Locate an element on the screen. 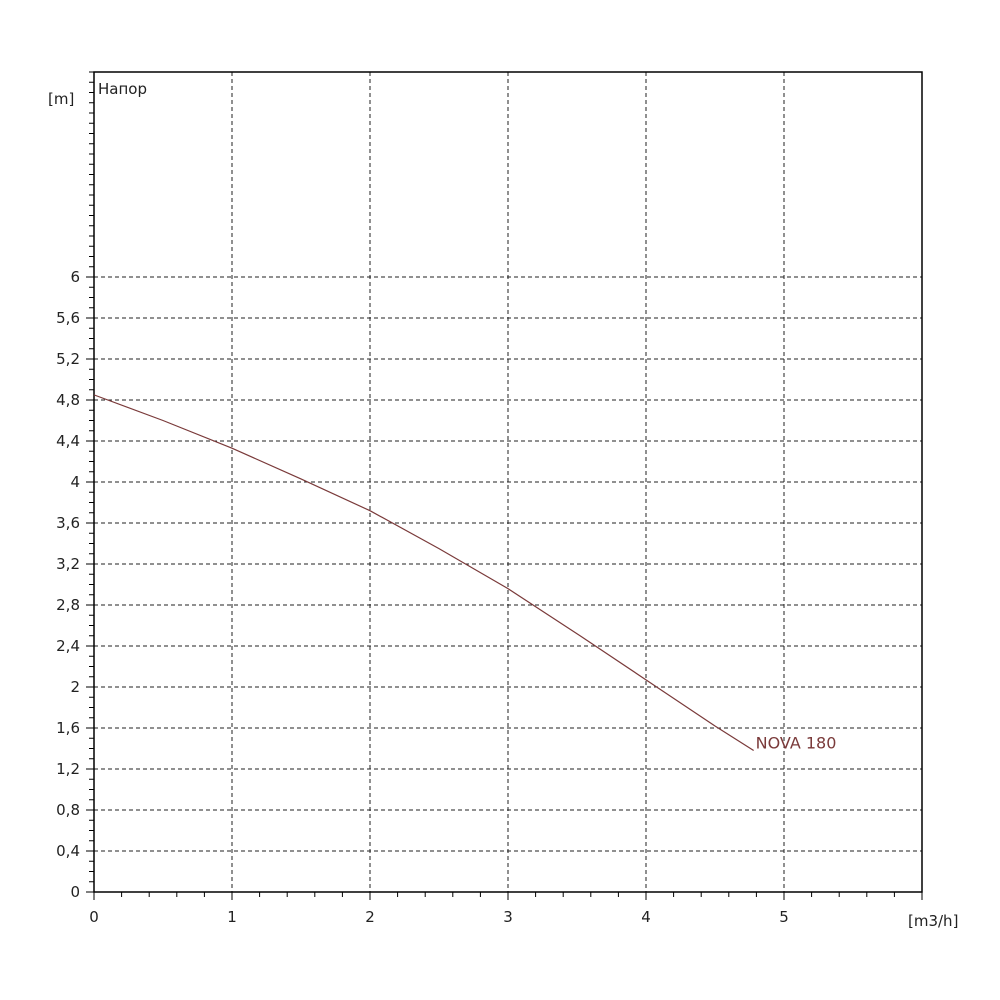 The width and height of the screenshot is (1000, 1000). y-tick-label: 4,4 is located at coordinates (68, 441).